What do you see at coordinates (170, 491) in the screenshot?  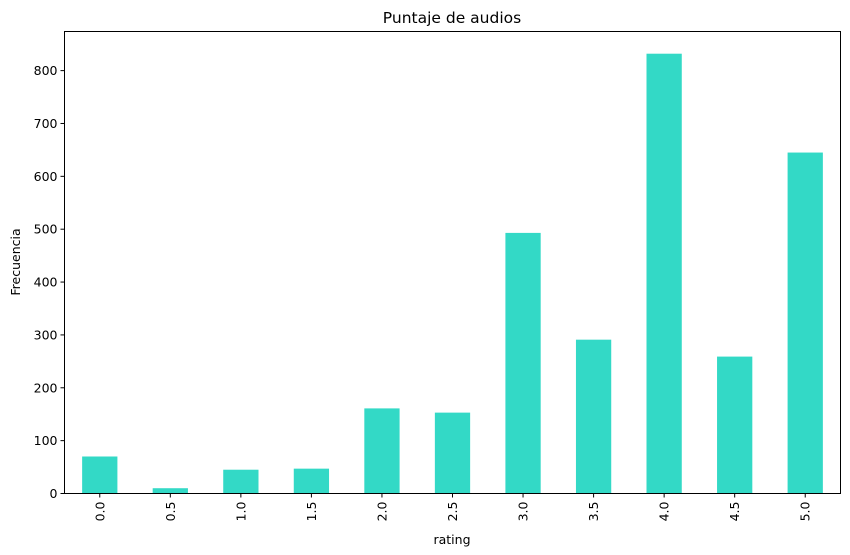 I see `bar-0.5` at bounding box center [170, 491].